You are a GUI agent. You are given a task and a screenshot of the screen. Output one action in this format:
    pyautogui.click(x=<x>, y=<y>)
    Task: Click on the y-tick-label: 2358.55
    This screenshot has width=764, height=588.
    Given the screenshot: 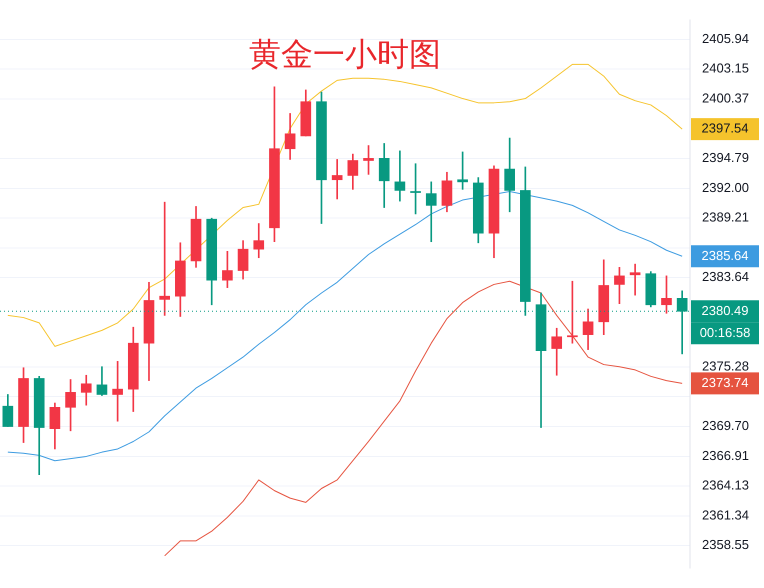 What is the action you would take?
    pyautogui.click(x=725, y=544)
    